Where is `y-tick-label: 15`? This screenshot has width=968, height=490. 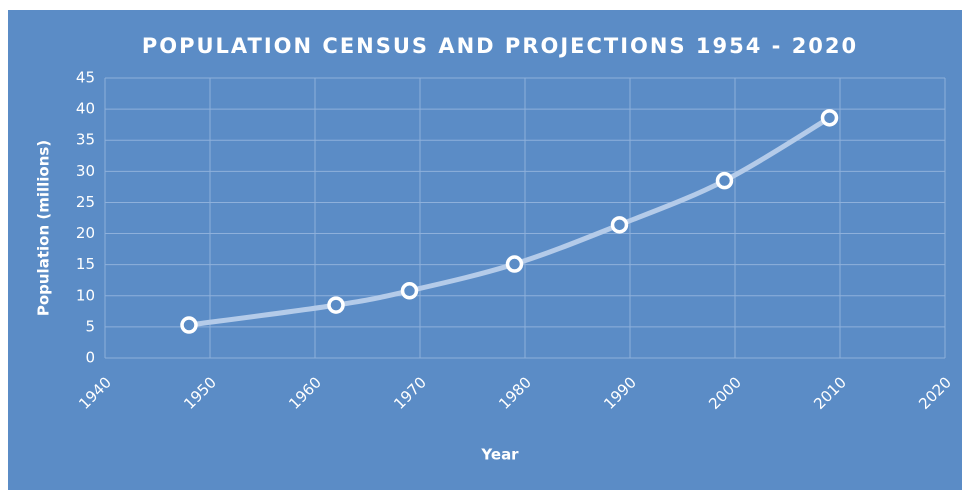
y-tick-label: 15 is located at coordinates (85, 264).